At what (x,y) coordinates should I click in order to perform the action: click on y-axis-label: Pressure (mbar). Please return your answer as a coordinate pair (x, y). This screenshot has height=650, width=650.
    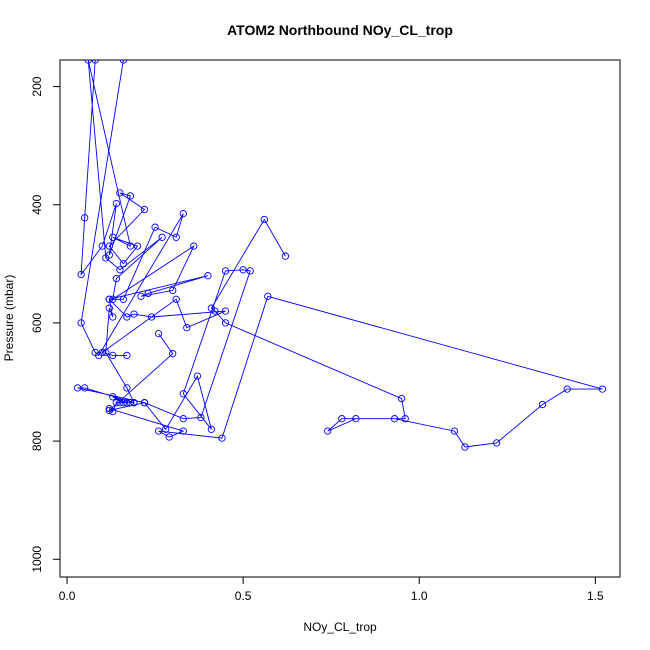
    Looking at the image, I should click on (9, 318).